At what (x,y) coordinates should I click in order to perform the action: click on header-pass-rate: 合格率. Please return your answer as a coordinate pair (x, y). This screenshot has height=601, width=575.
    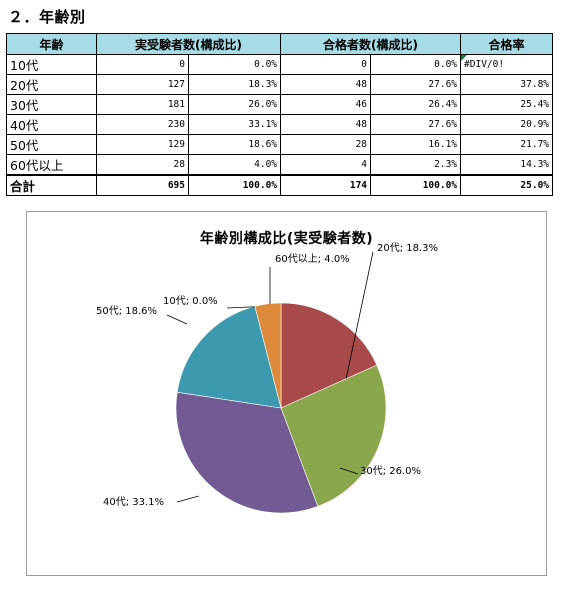
    Looking at the image, I should click on (507, 44).